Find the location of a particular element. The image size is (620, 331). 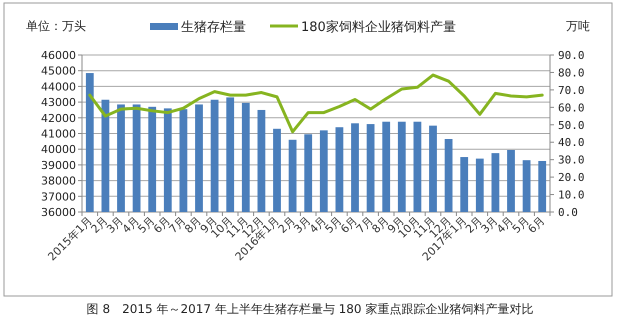

y2-tick-label: 10.0 is located at coordinates (571, 195).